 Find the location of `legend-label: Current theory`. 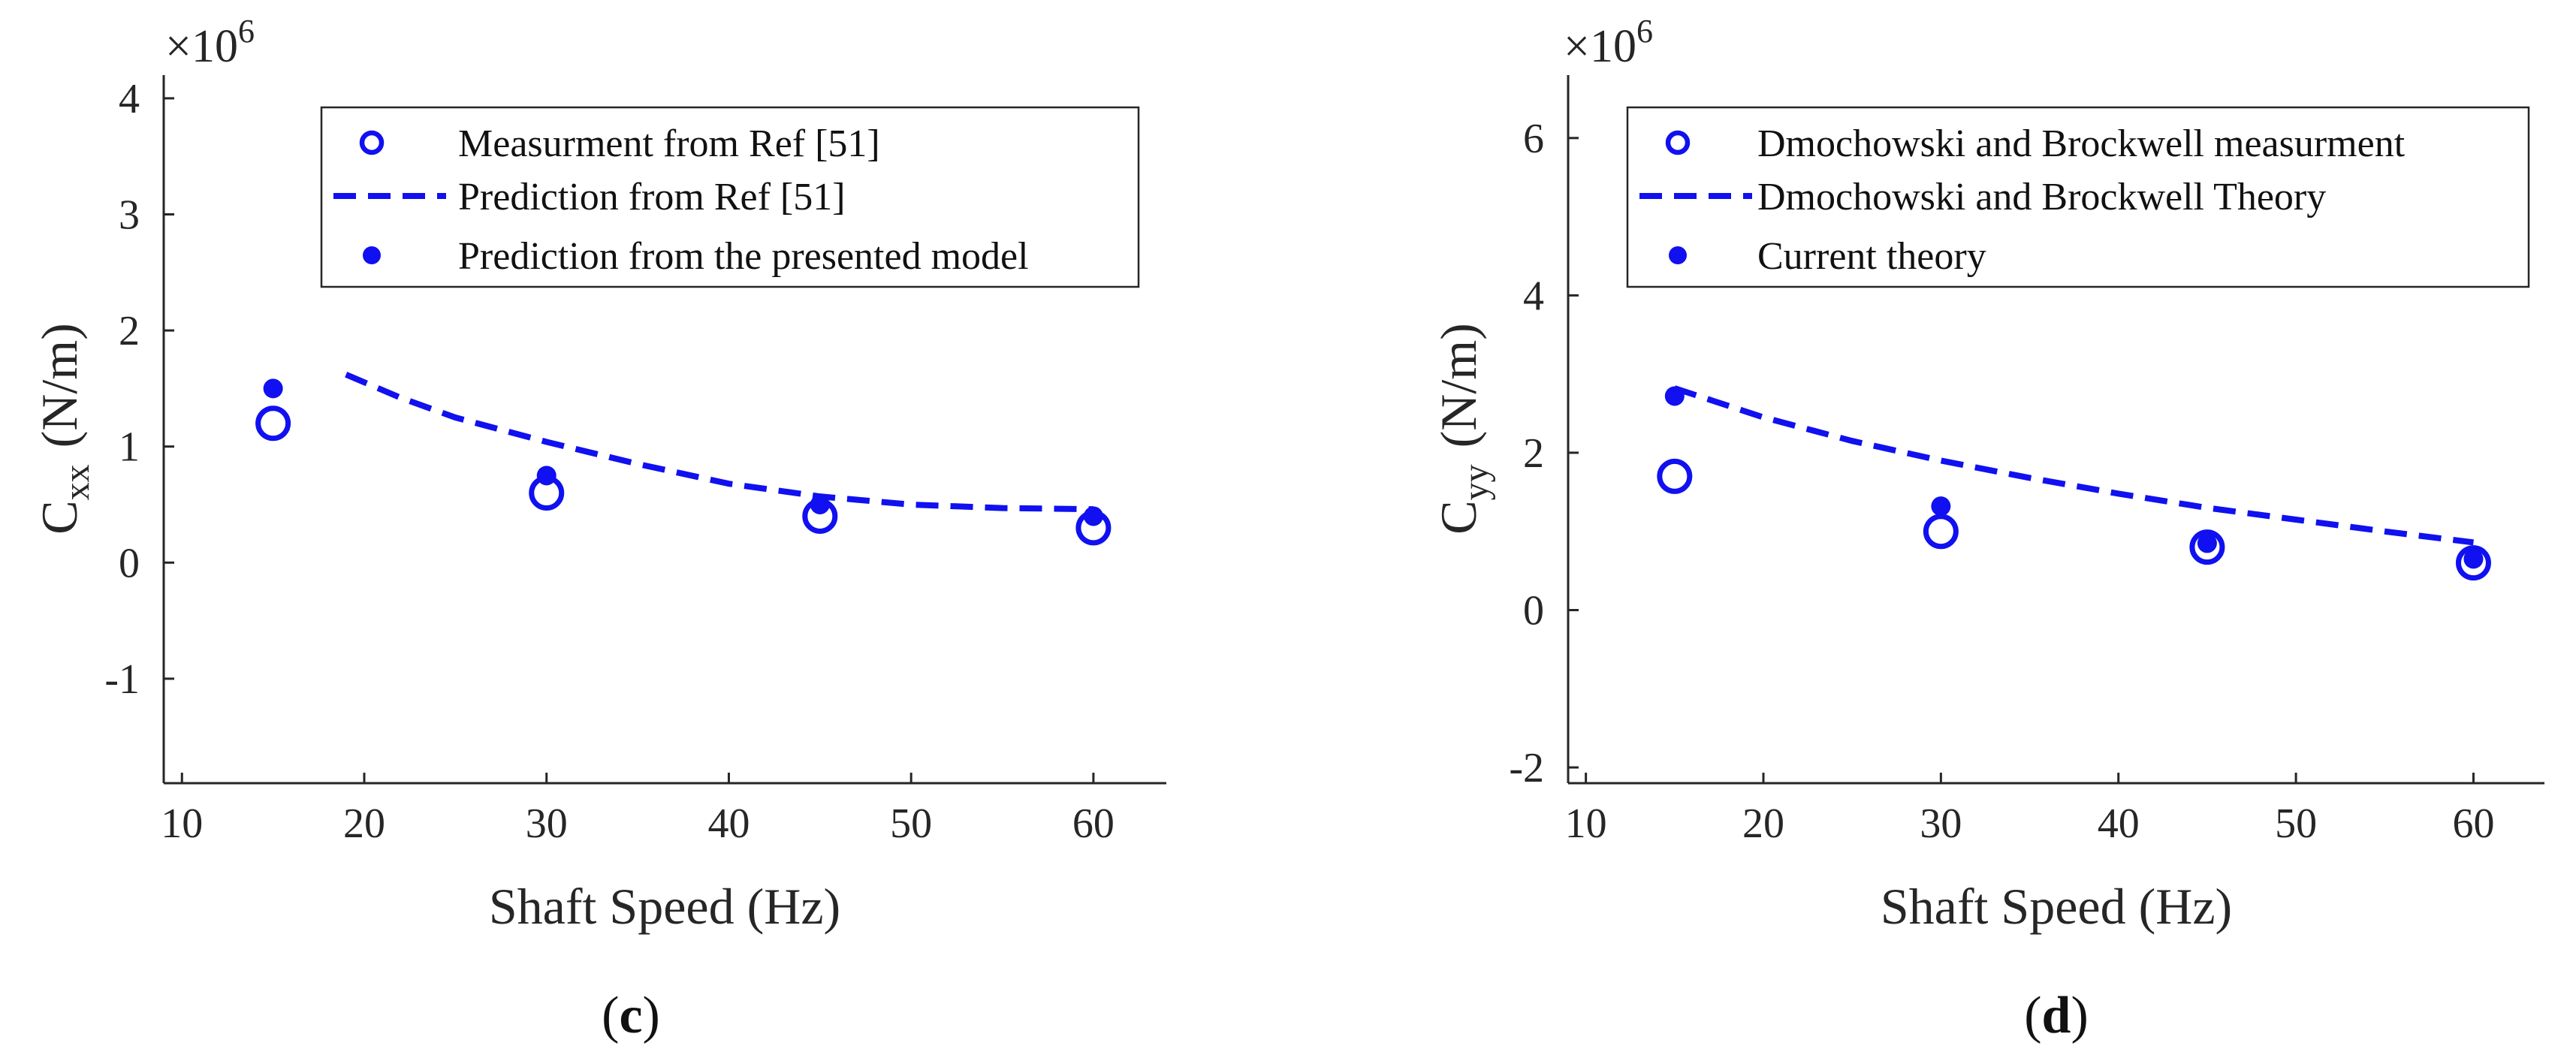

legend-label: Current theory is located at coordinates (1872, 256).